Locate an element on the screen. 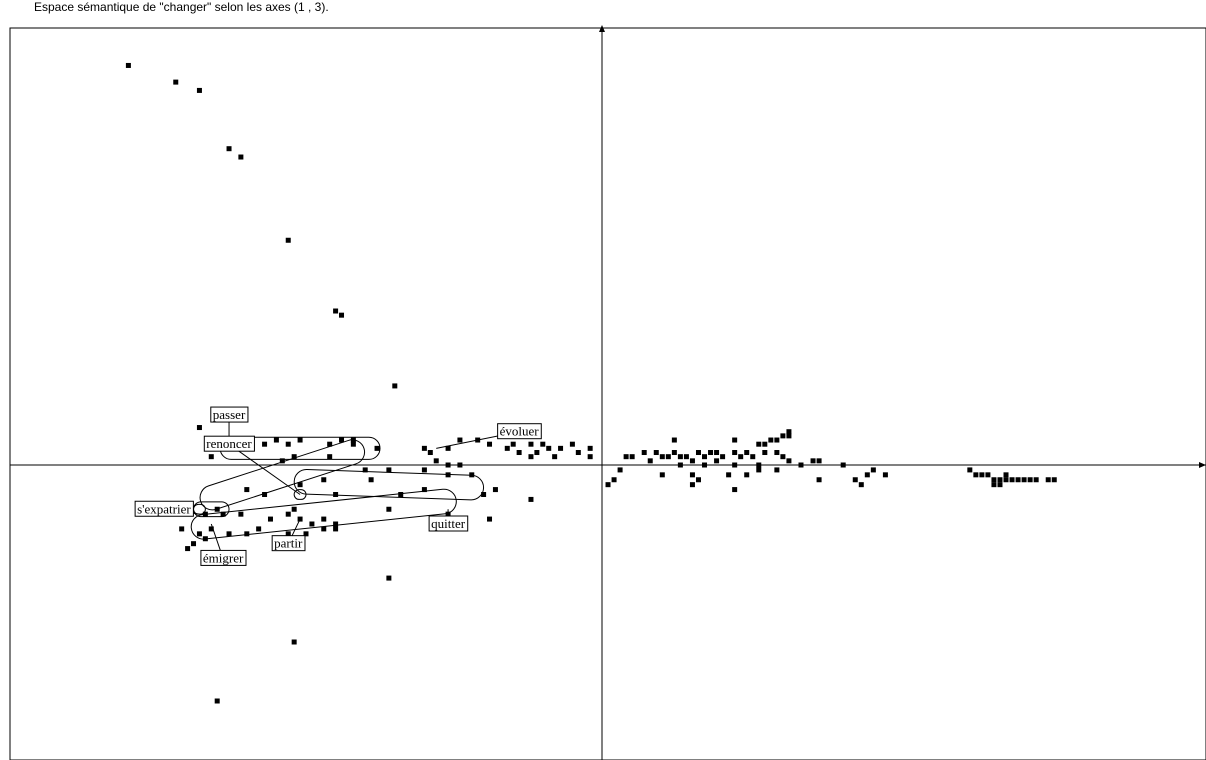  point-label-text: s'expatrier is located at coordinates (164, 508).